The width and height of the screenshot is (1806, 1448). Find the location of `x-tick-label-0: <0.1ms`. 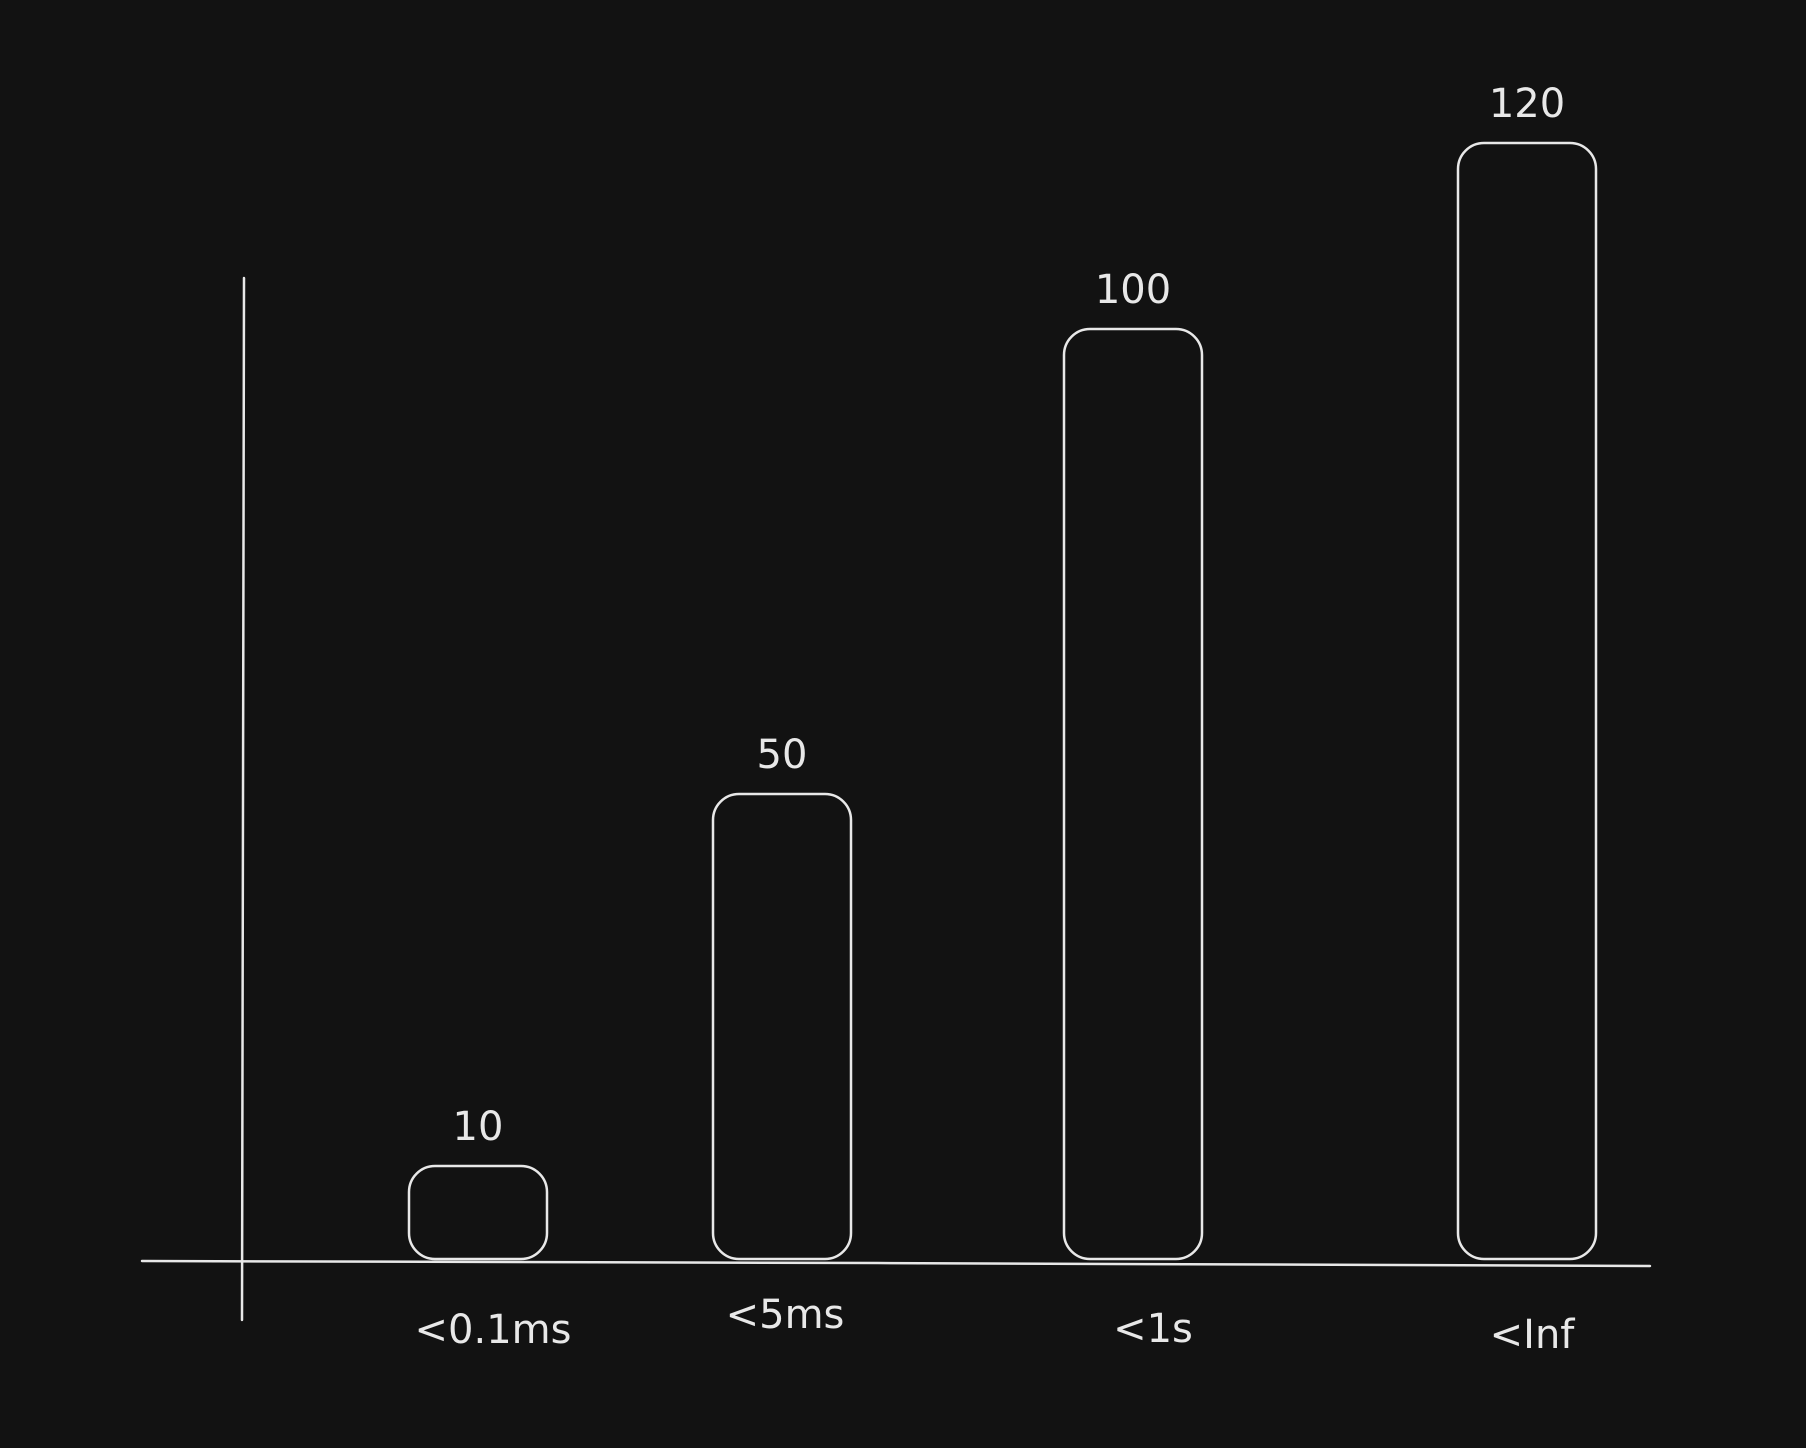

x-tick-label-0: <0.1ms is located at coordinates (493, 1330).